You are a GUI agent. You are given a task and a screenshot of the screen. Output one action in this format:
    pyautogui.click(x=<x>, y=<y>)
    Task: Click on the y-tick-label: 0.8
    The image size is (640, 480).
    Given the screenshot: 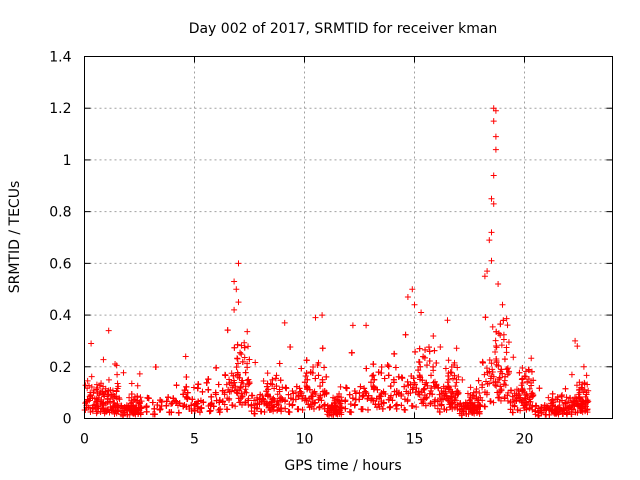 What is the action you would take?
    pyautogui.click(x=60, y=213)
    